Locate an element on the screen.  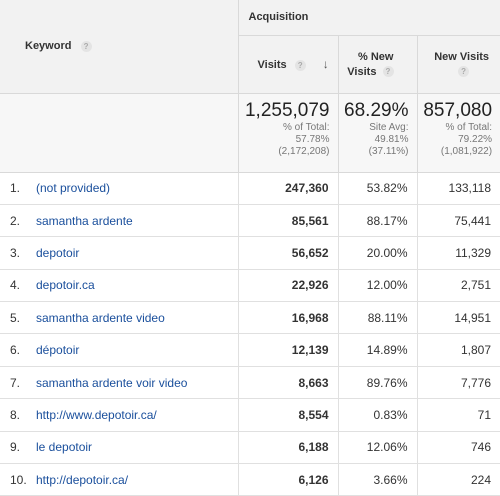
keyword-link: le depotoir is located at coordinates (64, 447).